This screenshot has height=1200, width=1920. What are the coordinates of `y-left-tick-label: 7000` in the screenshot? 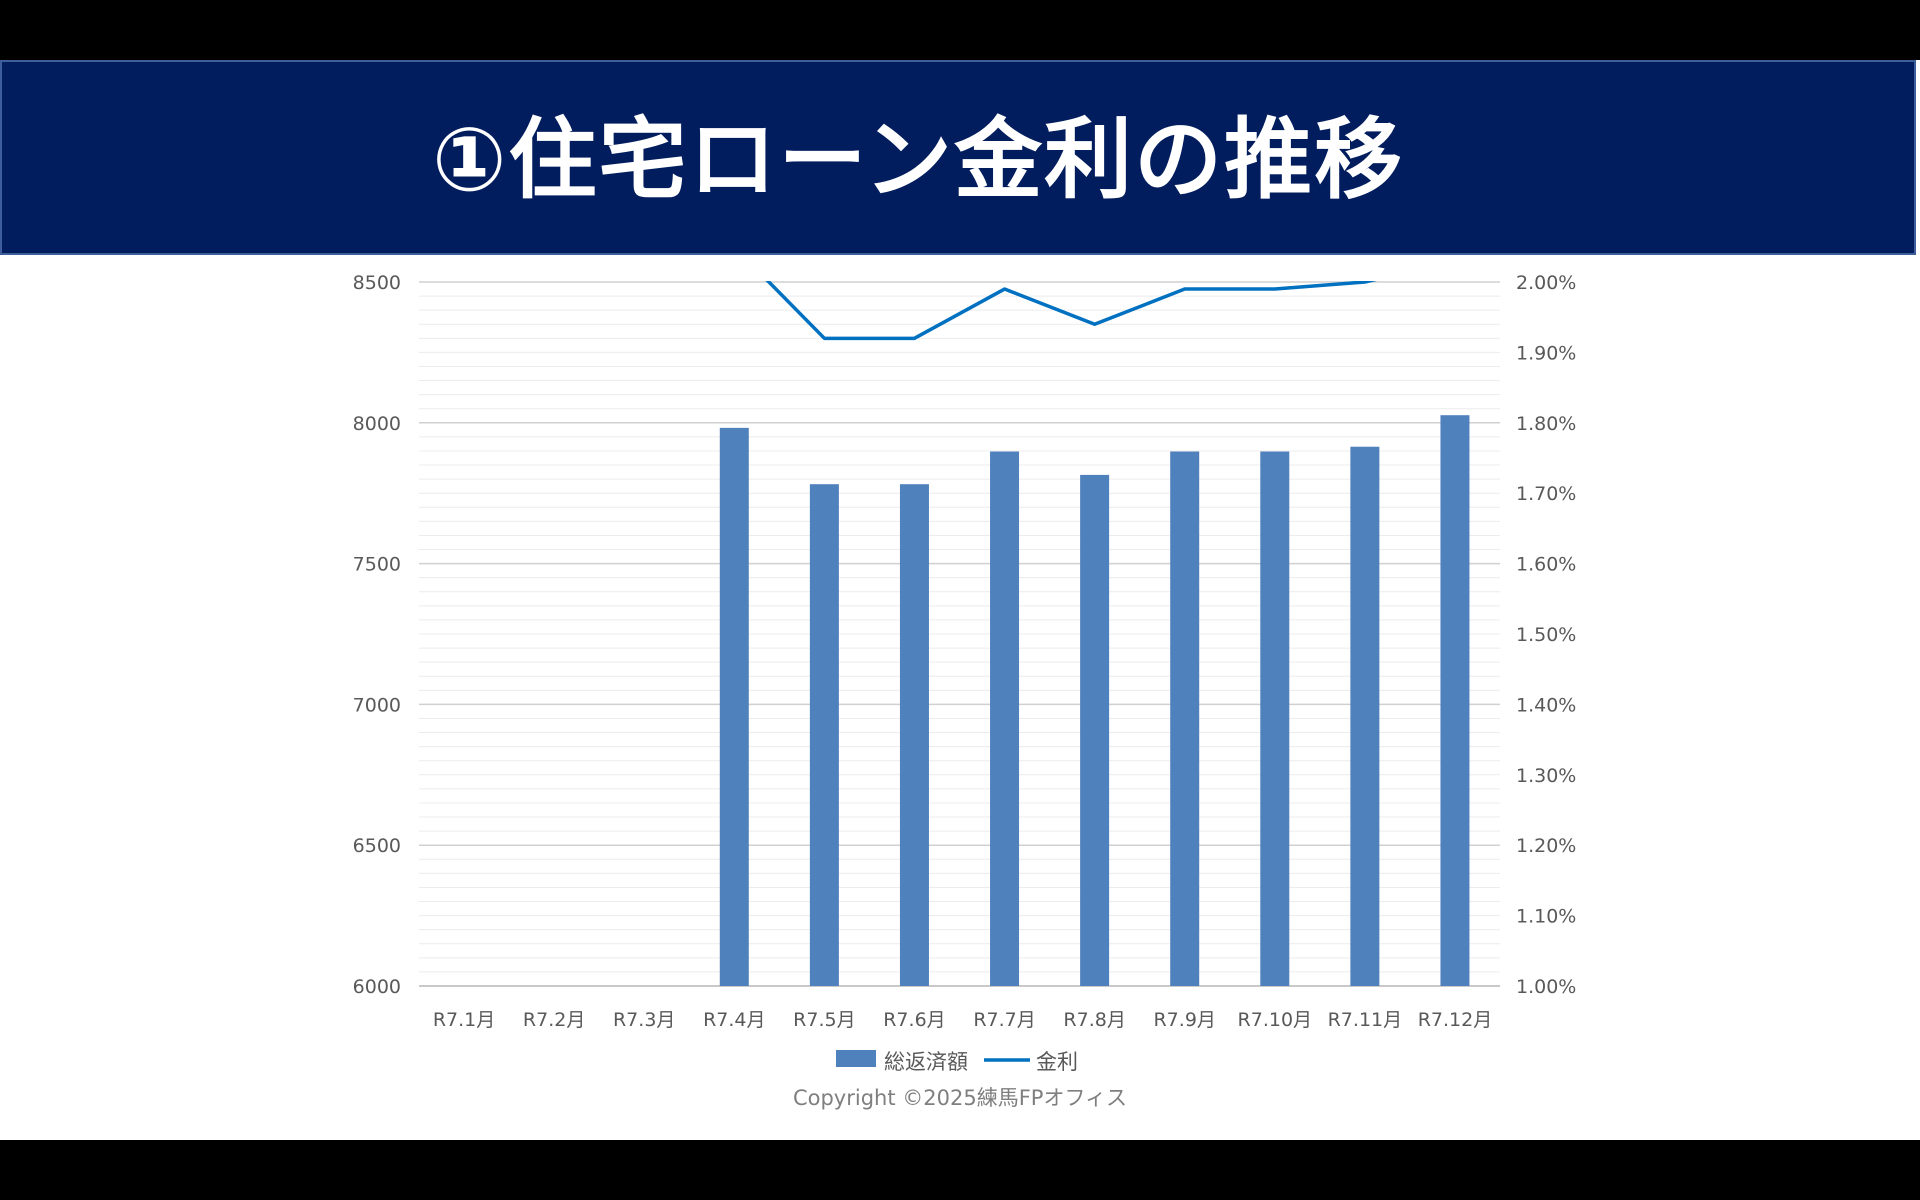 It's located at (377, 705).